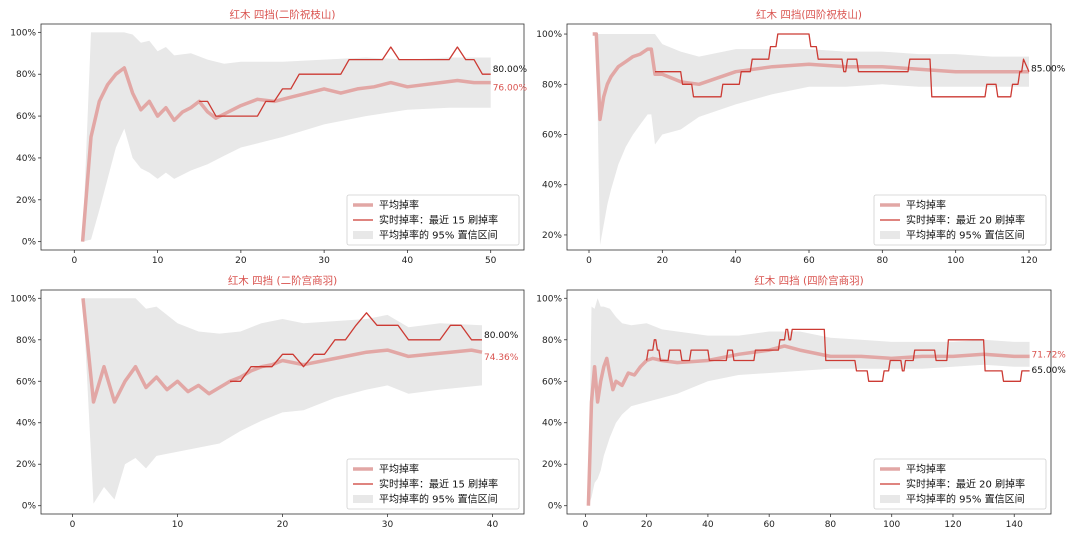 The height and width of the screenshot is (540, 1080). I want to click on x-tick-label: 140, so click(1014, 525).